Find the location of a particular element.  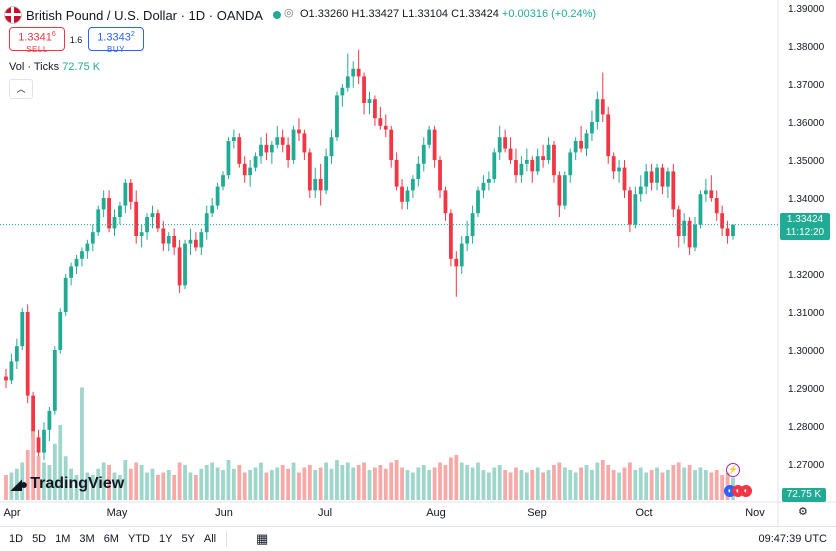

sell-button: 1.33416 SELL is located at coordinates (37, 40).